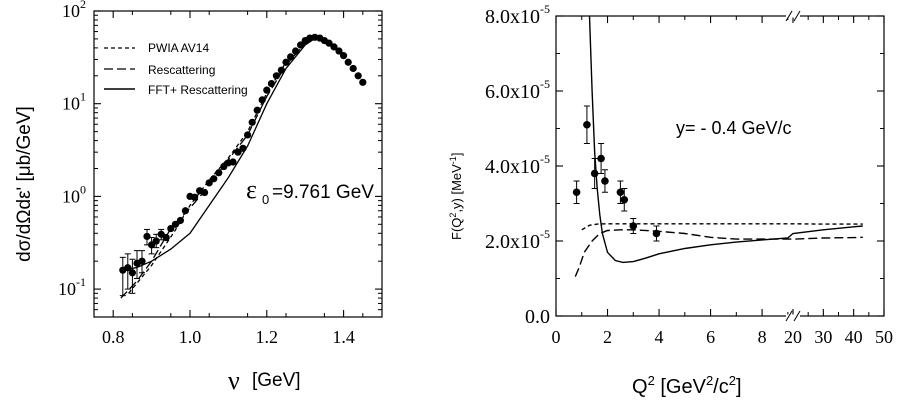  I want to click on right-xtick-label: 0, so click(556, 337).